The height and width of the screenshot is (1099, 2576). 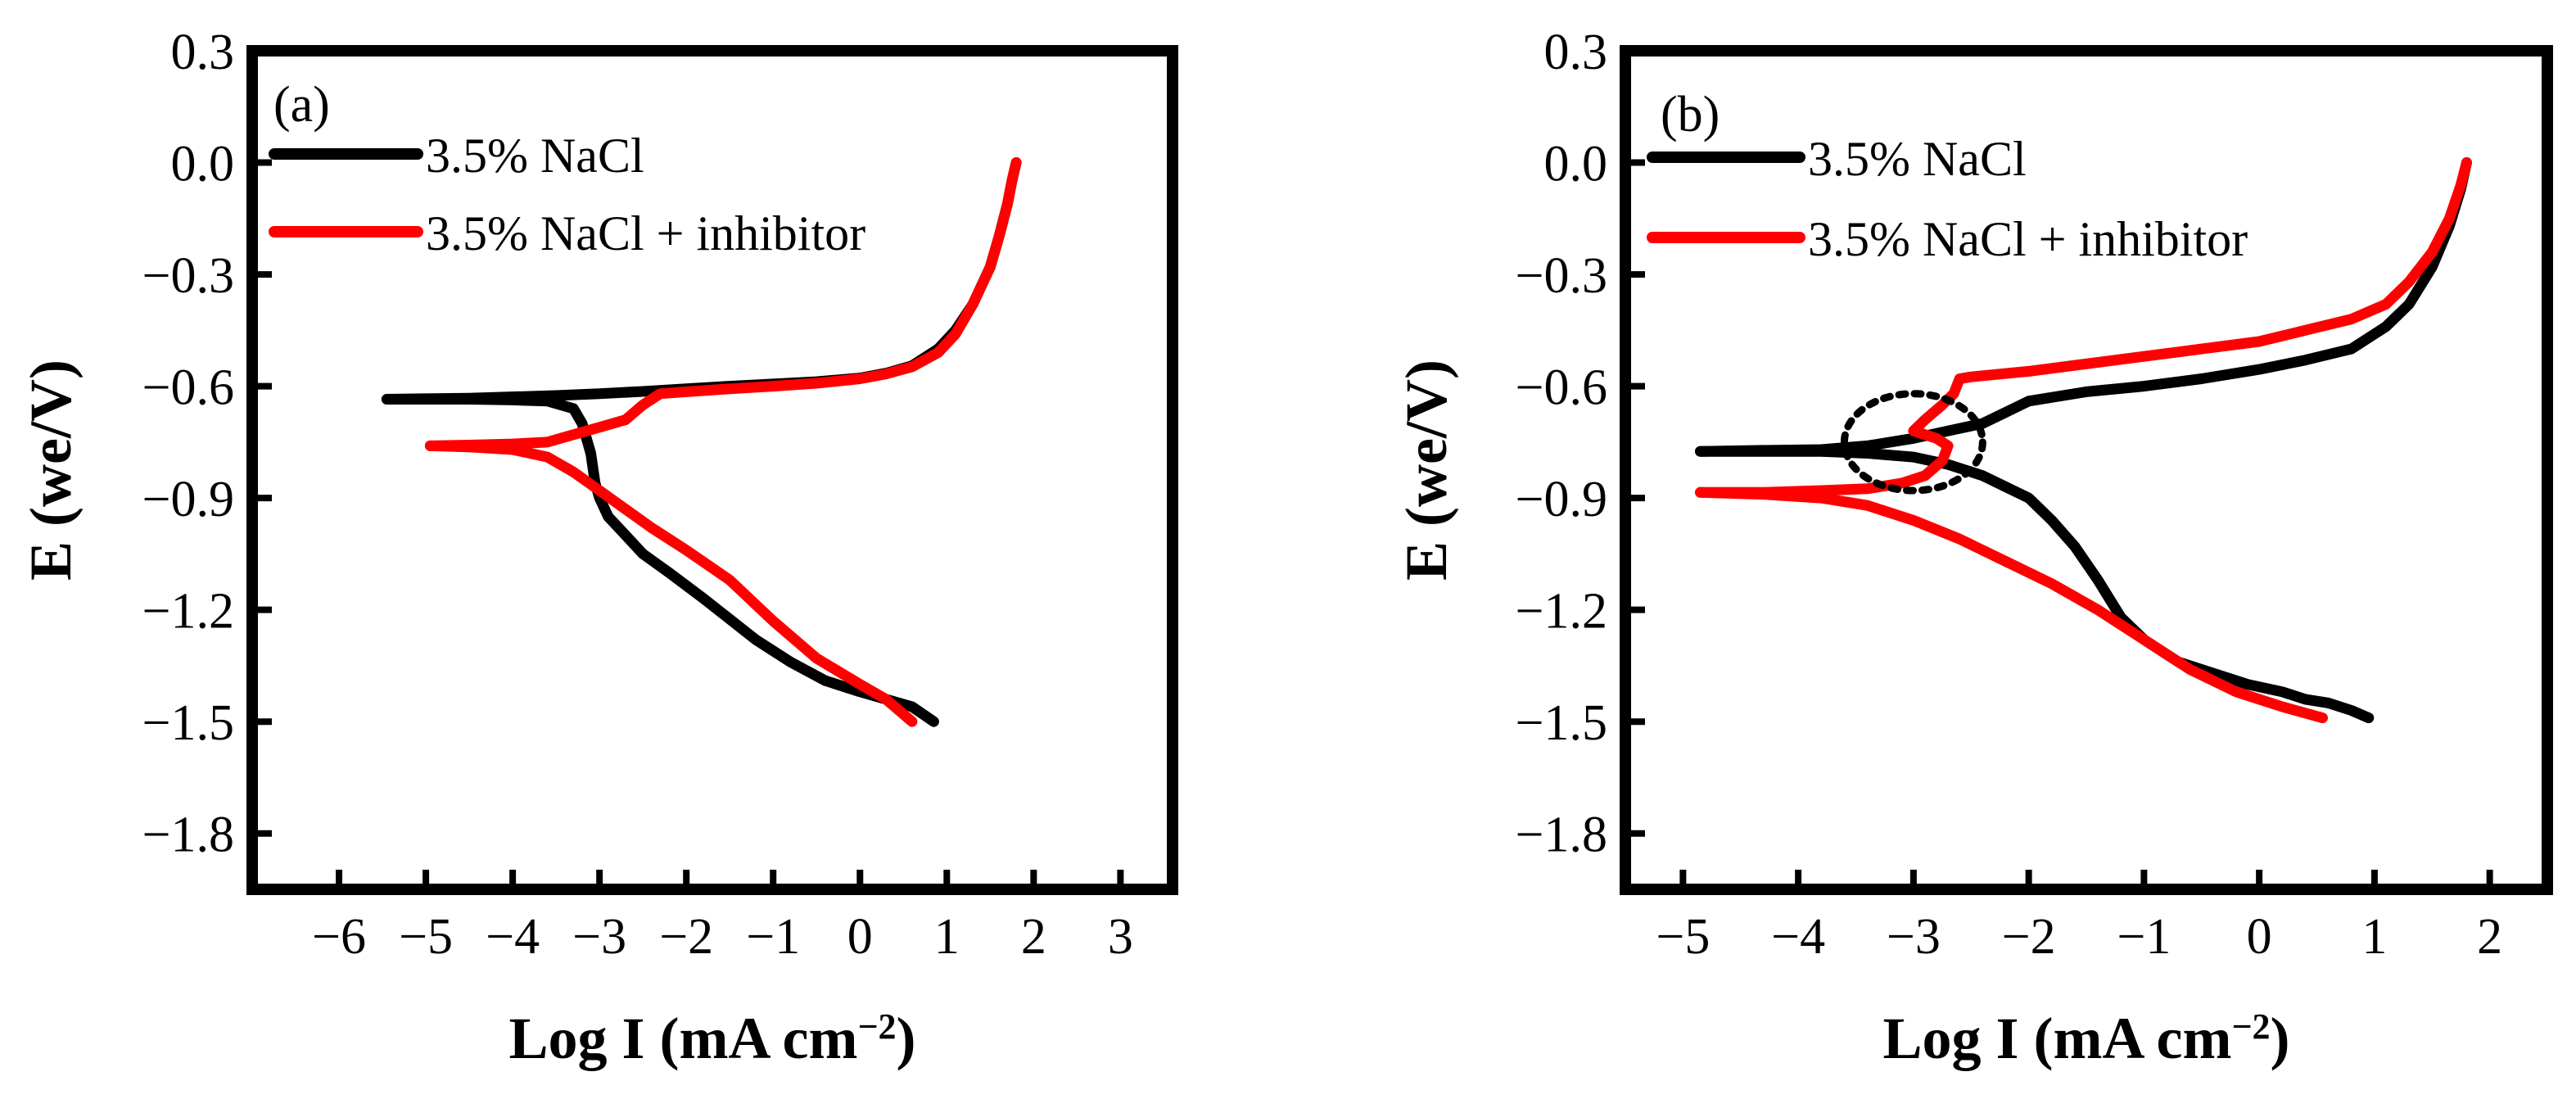 I want to click on panel-a-xtick-label: −1, so click(x=773, y=937).